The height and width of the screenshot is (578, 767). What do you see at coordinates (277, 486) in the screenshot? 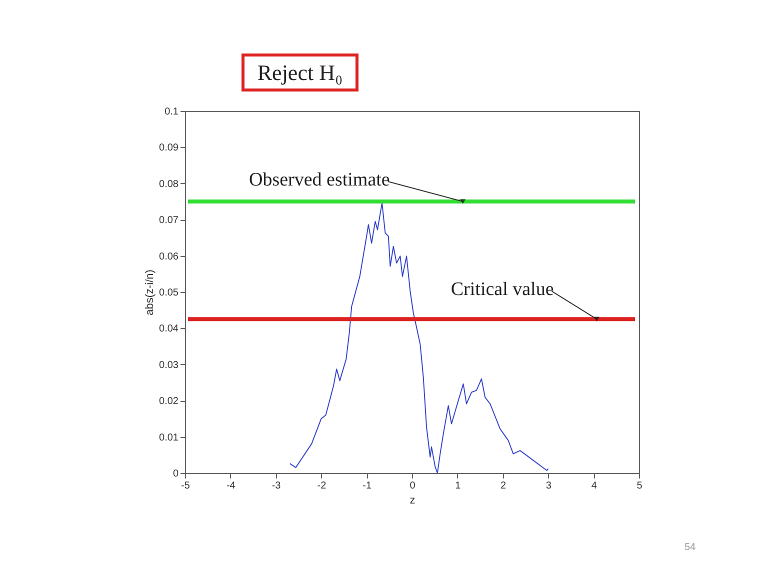
I see `x-tick-label: -3` at bounding box center [277, 486].